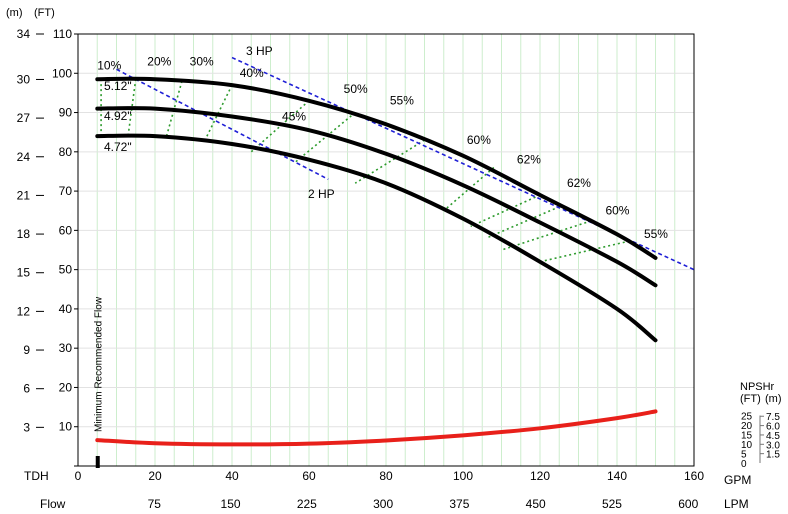 The image size is (788, 514). Describe the element at coordinates (118, 147) in the screenshot. I see `impeller-label: 4.72"` at that location.